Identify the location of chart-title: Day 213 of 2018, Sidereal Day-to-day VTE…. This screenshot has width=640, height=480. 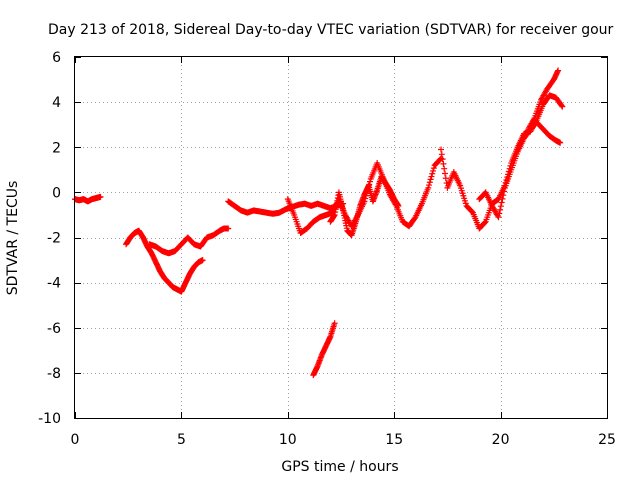
(331, 30).